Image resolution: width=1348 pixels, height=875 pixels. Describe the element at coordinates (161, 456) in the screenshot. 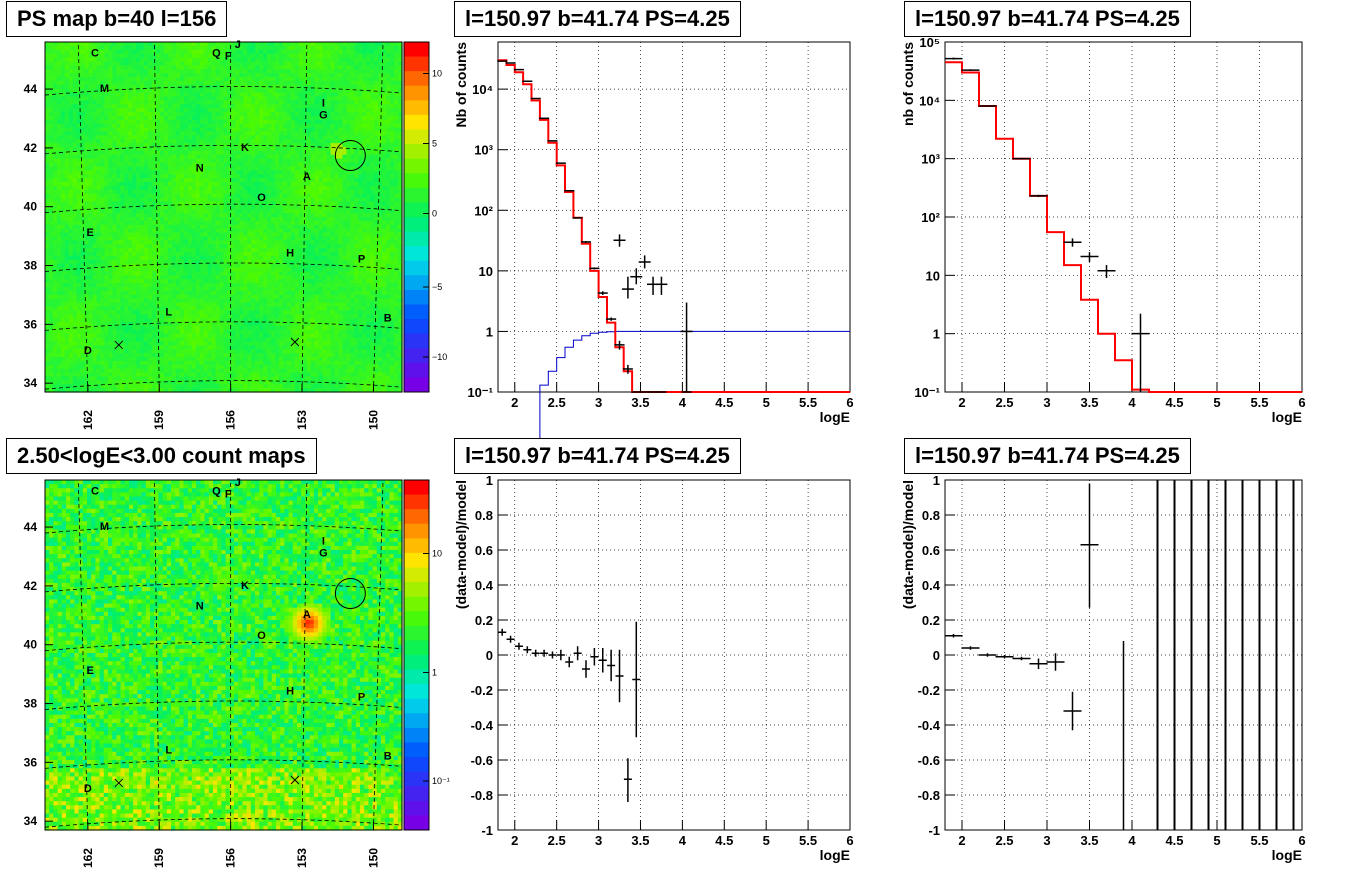

I see `count-map-title: 2.50<logE<3.00 count maps` at that location.